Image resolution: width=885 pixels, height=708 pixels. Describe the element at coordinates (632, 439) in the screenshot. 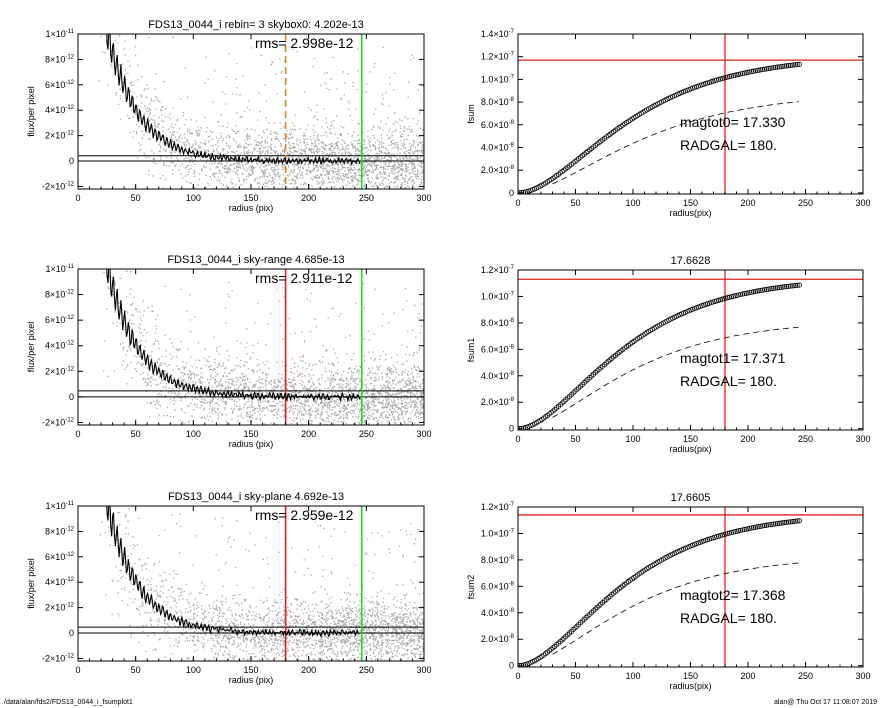

I see `x-tick-label: 100` at that location.